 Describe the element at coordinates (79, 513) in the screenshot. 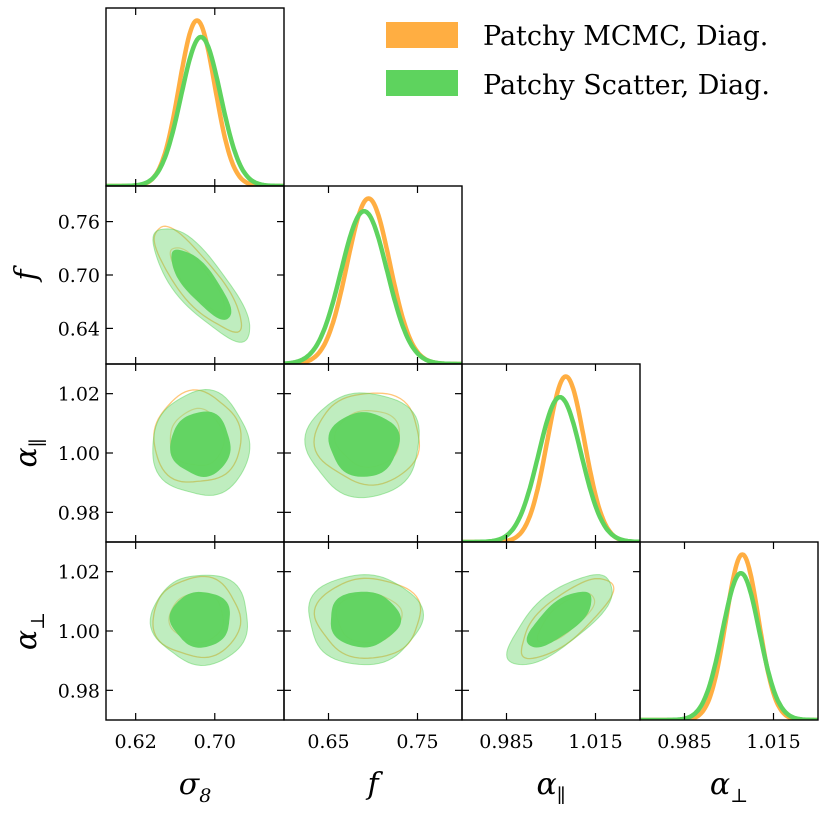

I see `y-tick-label-apar: 0.98` at that location.